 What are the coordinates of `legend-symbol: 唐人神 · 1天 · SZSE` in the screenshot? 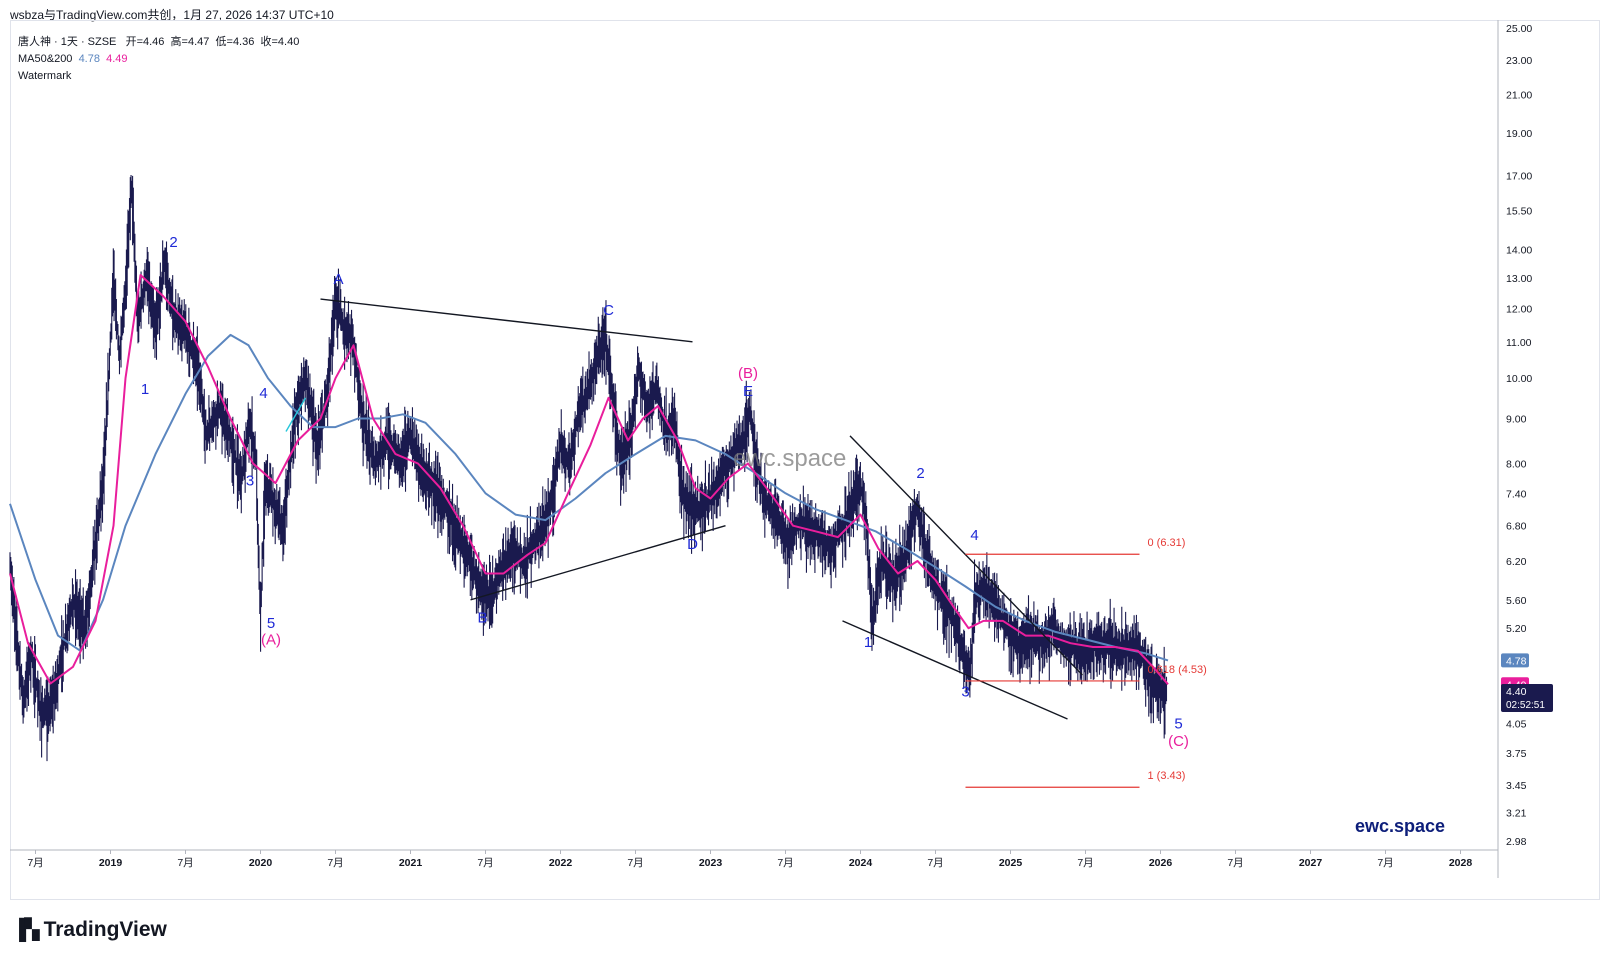 It's located at (67, 42).